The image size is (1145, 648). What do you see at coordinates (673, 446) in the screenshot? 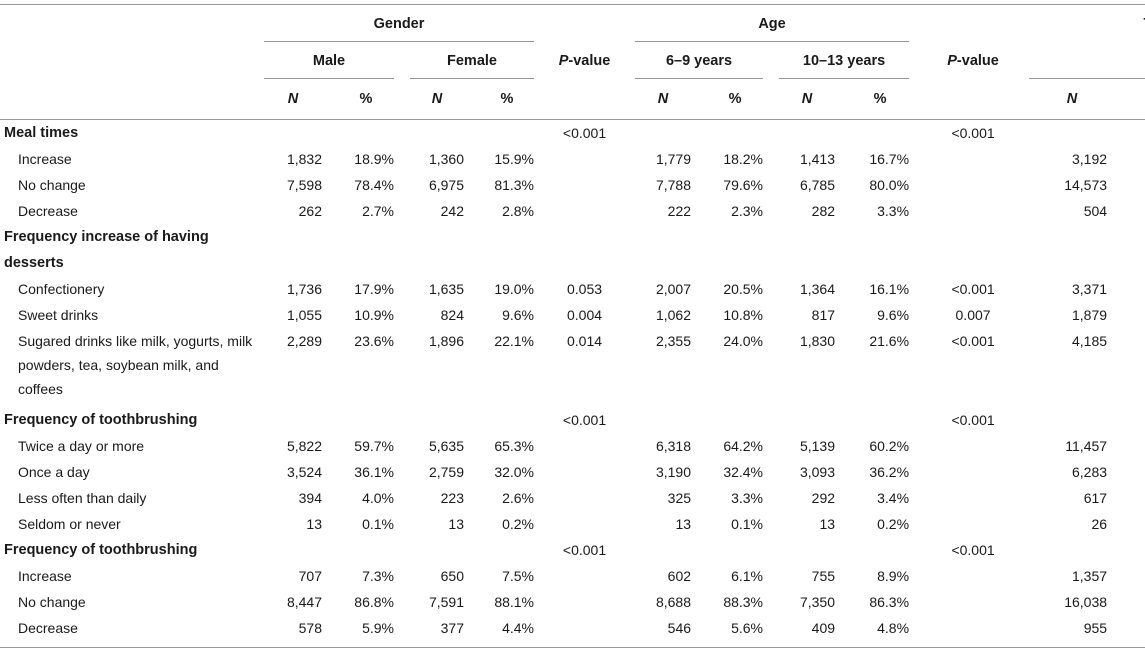
I see `age69-n-cell: 6,318` at bounding box center [673, 446].